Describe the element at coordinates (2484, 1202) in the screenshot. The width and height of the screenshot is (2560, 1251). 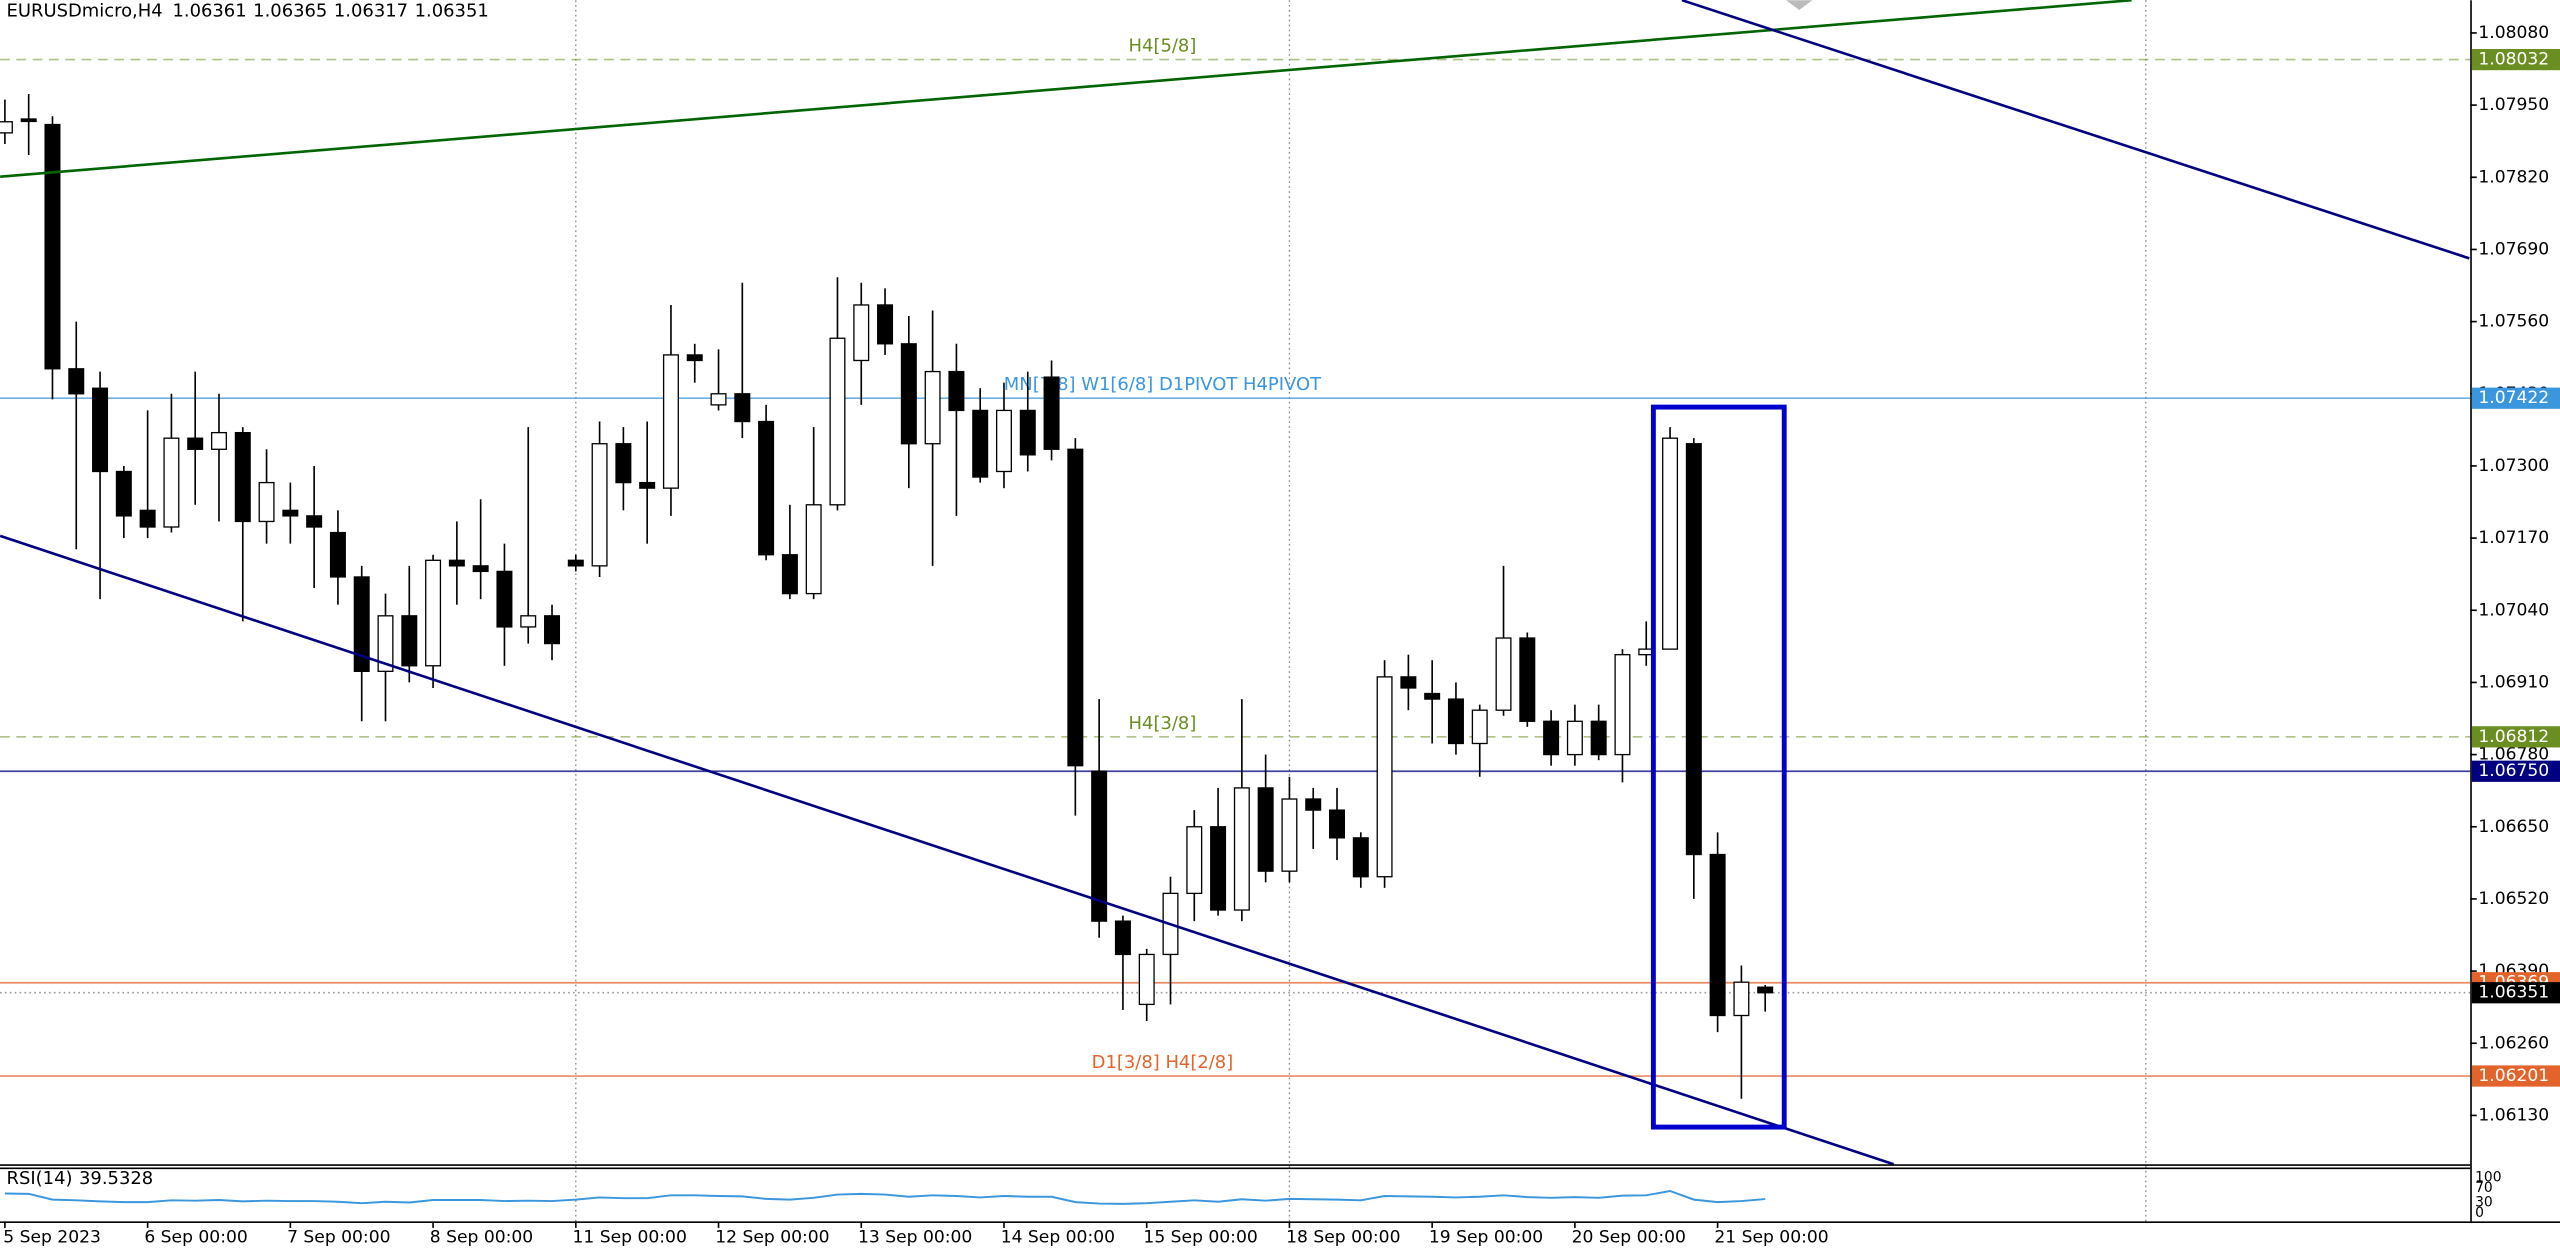
I see `rsi-tick-label: 30` at that location.